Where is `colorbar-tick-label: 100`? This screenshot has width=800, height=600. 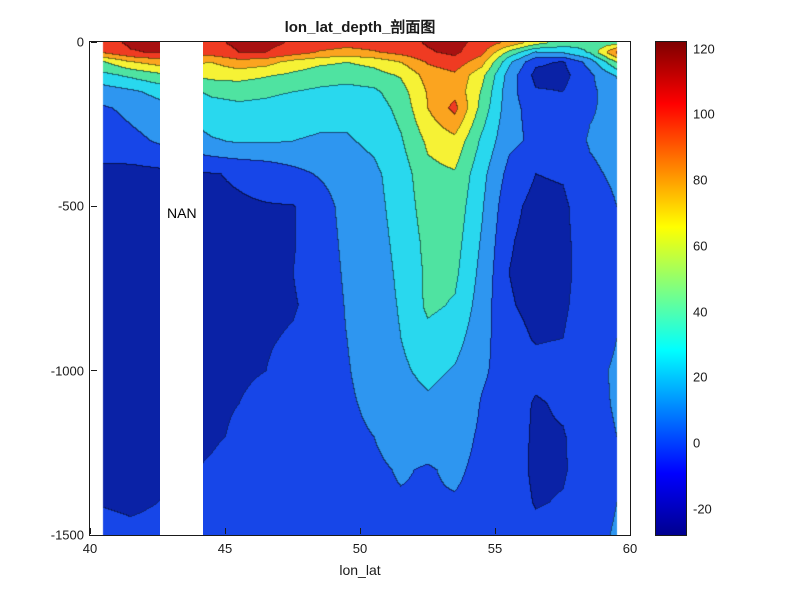
colorbar-tick-label: 100 is located at coordinates (704, 114).